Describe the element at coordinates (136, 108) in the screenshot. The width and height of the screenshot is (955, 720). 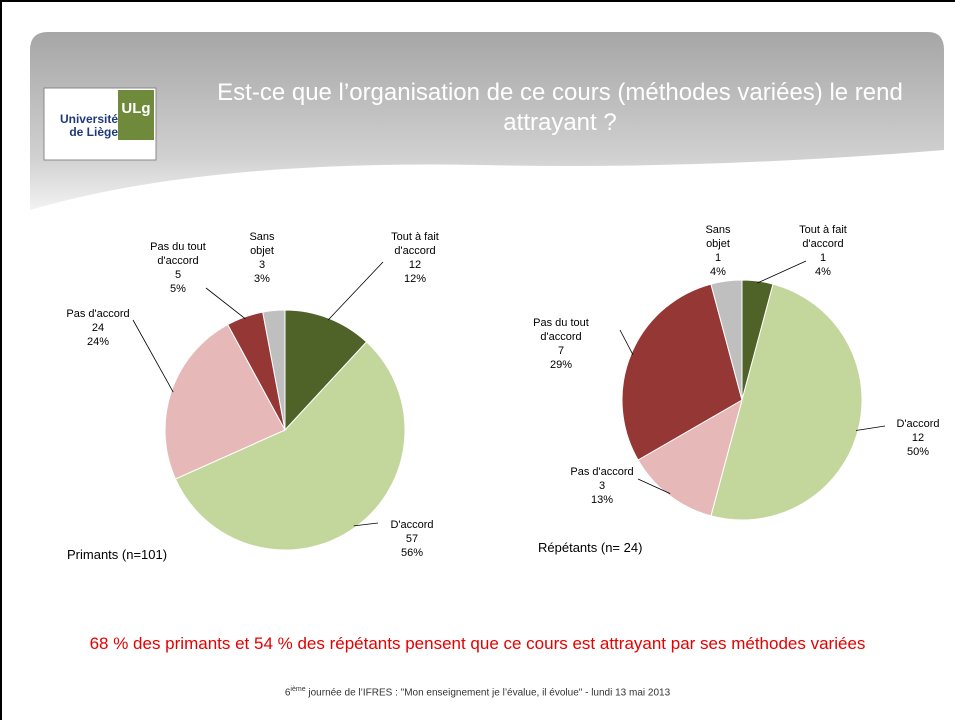
I see `logo-mark: ULg` at that location.